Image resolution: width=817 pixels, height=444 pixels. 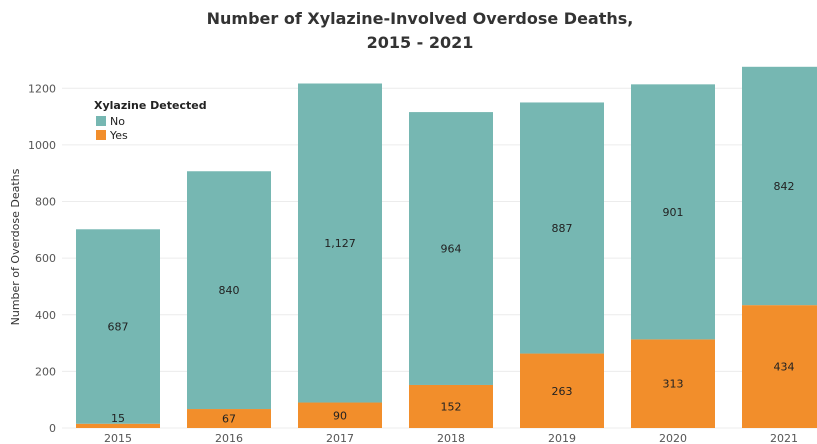 I want to click on data-label-no-2020: 901, so click(x=673, y=212).